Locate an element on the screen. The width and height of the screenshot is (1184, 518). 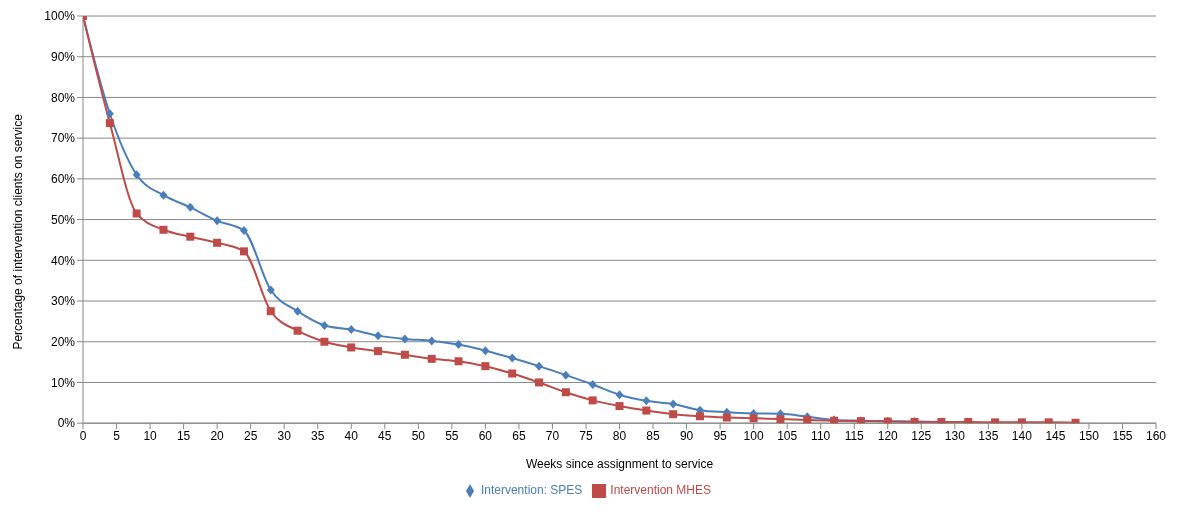
x-tick-label: 65 is located at coordinates (519, 435).